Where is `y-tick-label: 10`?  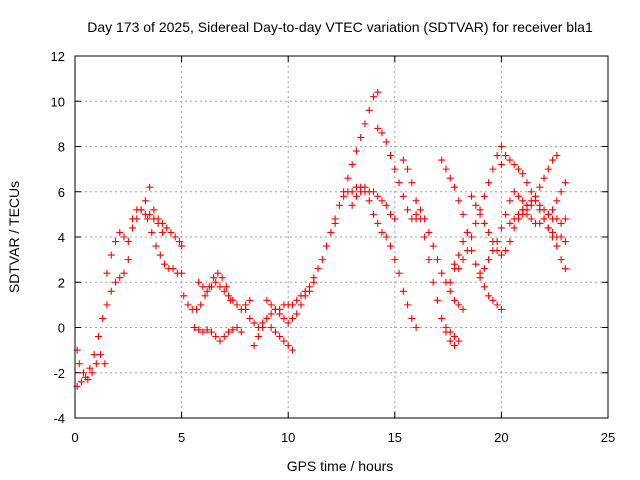 y-tick-label: 10 is located at coordinates (58, 101).